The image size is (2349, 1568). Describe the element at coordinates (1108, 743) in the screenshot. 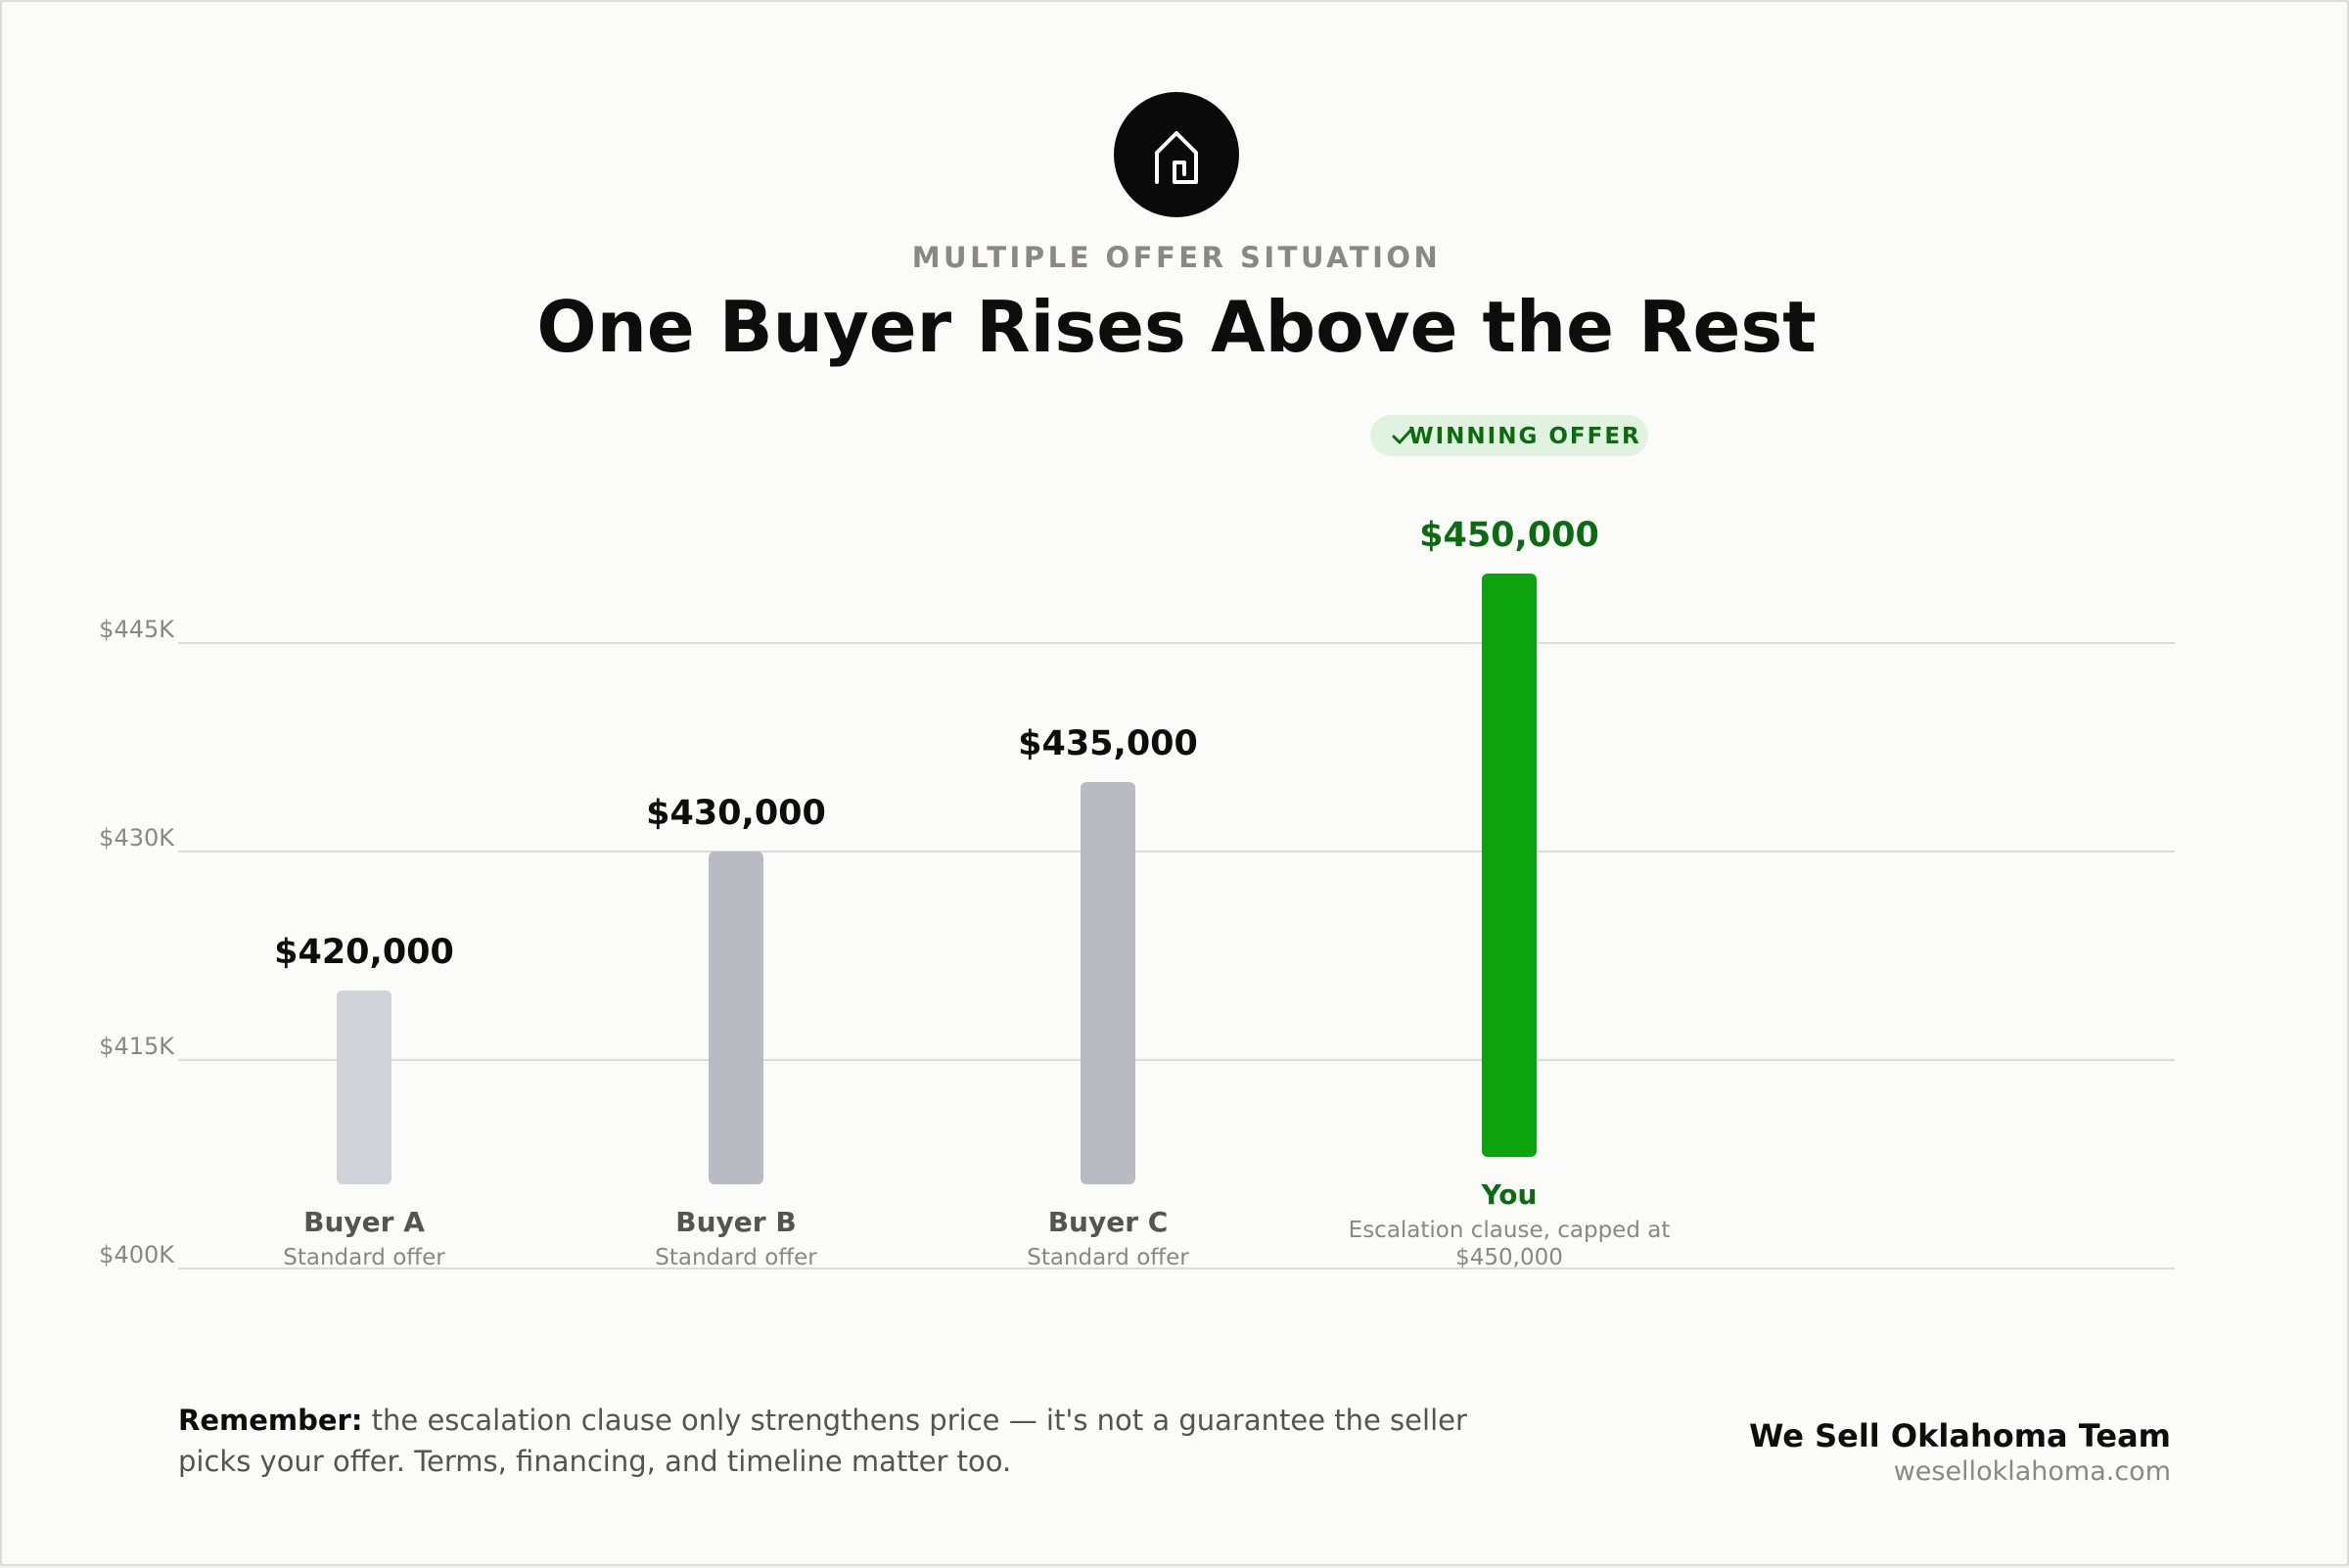

I see `value-label: $435,000` at that location.